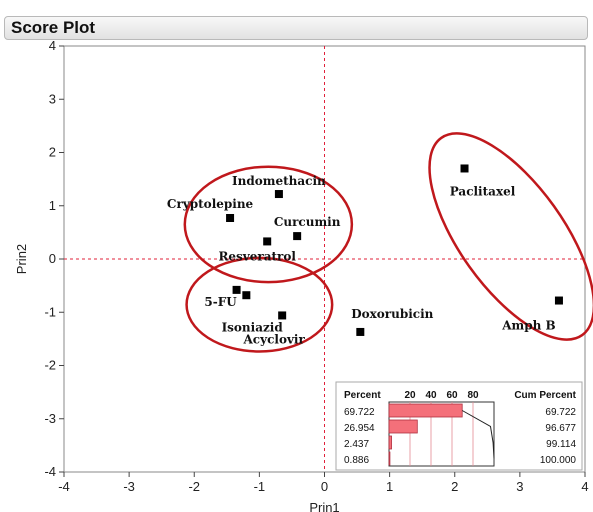 The width and height of the screenshot is (593, 512). Describe the element at coordinates (52, 45) in the screenshot. I see `y-tick-label: 4` at that location.